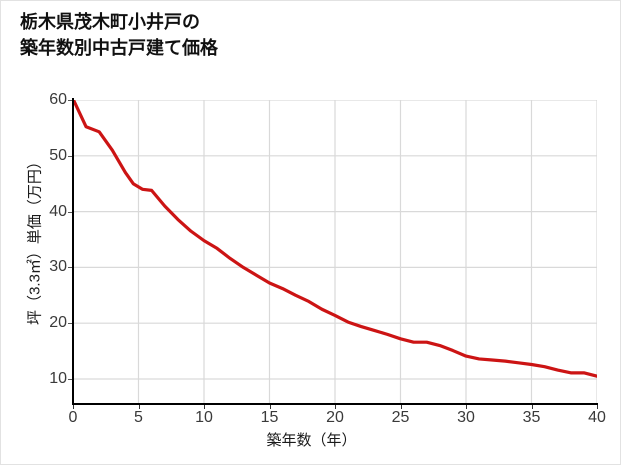  What do you see at coordinates (204, 417) in the screenshot?
I see `x-tick-label: 10` at bounding box center [204, 417].